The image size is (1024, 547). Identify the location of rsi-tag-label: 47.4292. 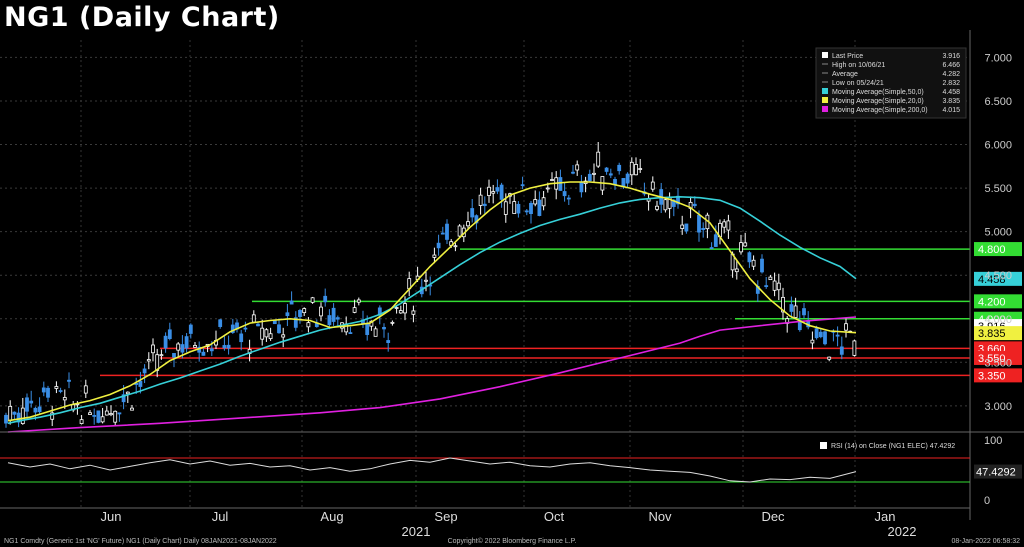
(996, 473).